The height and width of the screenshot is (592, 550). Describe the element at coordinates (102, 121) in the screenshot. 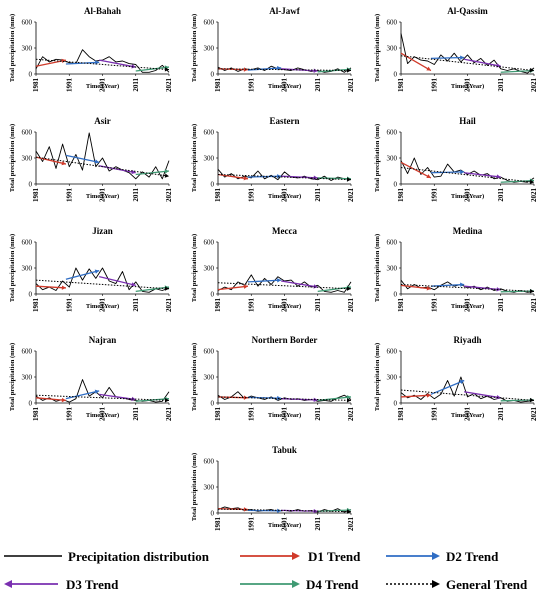

I see `panel-title: Asir` at that location.